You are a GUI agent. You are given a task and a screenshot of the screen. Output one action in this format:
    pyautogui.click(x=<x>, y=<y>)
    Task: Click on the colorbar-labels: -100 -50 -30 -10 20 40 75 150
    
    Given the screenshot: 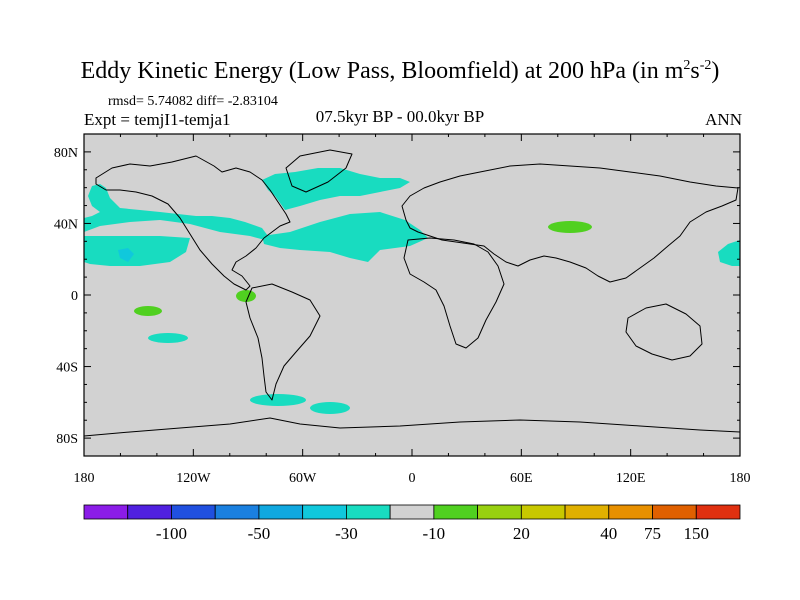 What is the action you would take?
    pyautogui.click(x=432, y=533)
    